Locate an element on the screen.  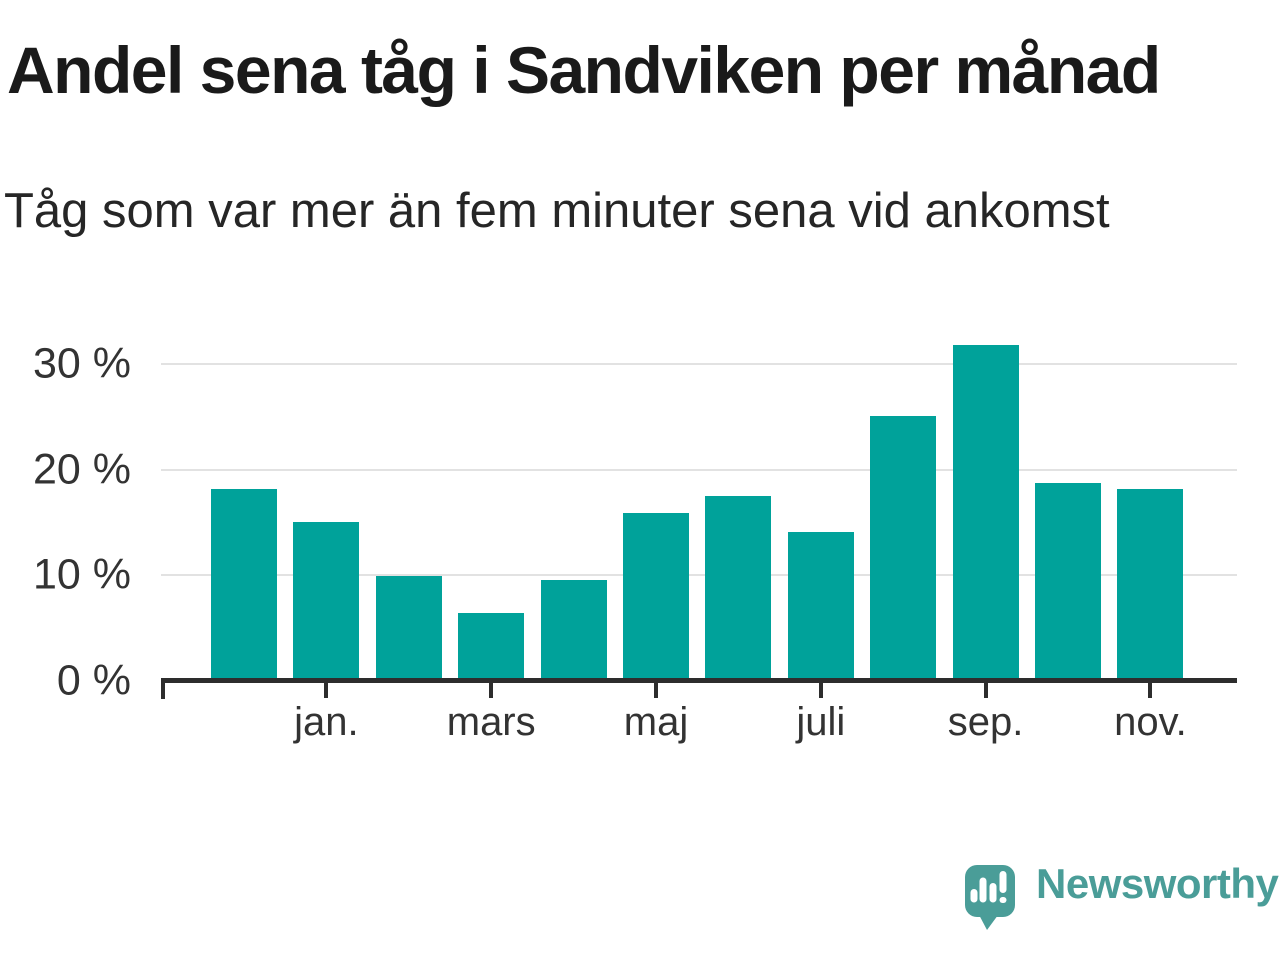
bar-sep. is located at coordinates (985, 512).